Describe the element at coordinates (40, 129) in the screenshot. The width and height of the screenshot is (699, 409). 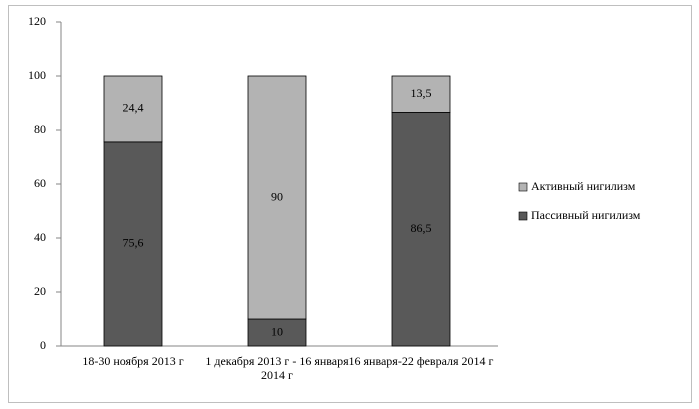
I see `y-tick-label: 80` at that location.